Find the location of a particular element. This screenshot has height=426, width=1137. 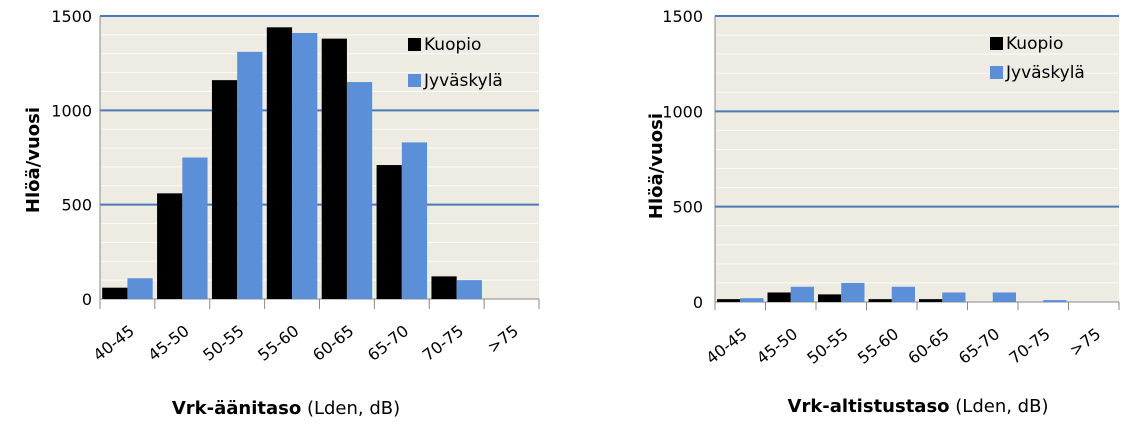

x-axis-label-right: Vrk-altistustaso (Lden, dB) is located at coordinates (918, 406).